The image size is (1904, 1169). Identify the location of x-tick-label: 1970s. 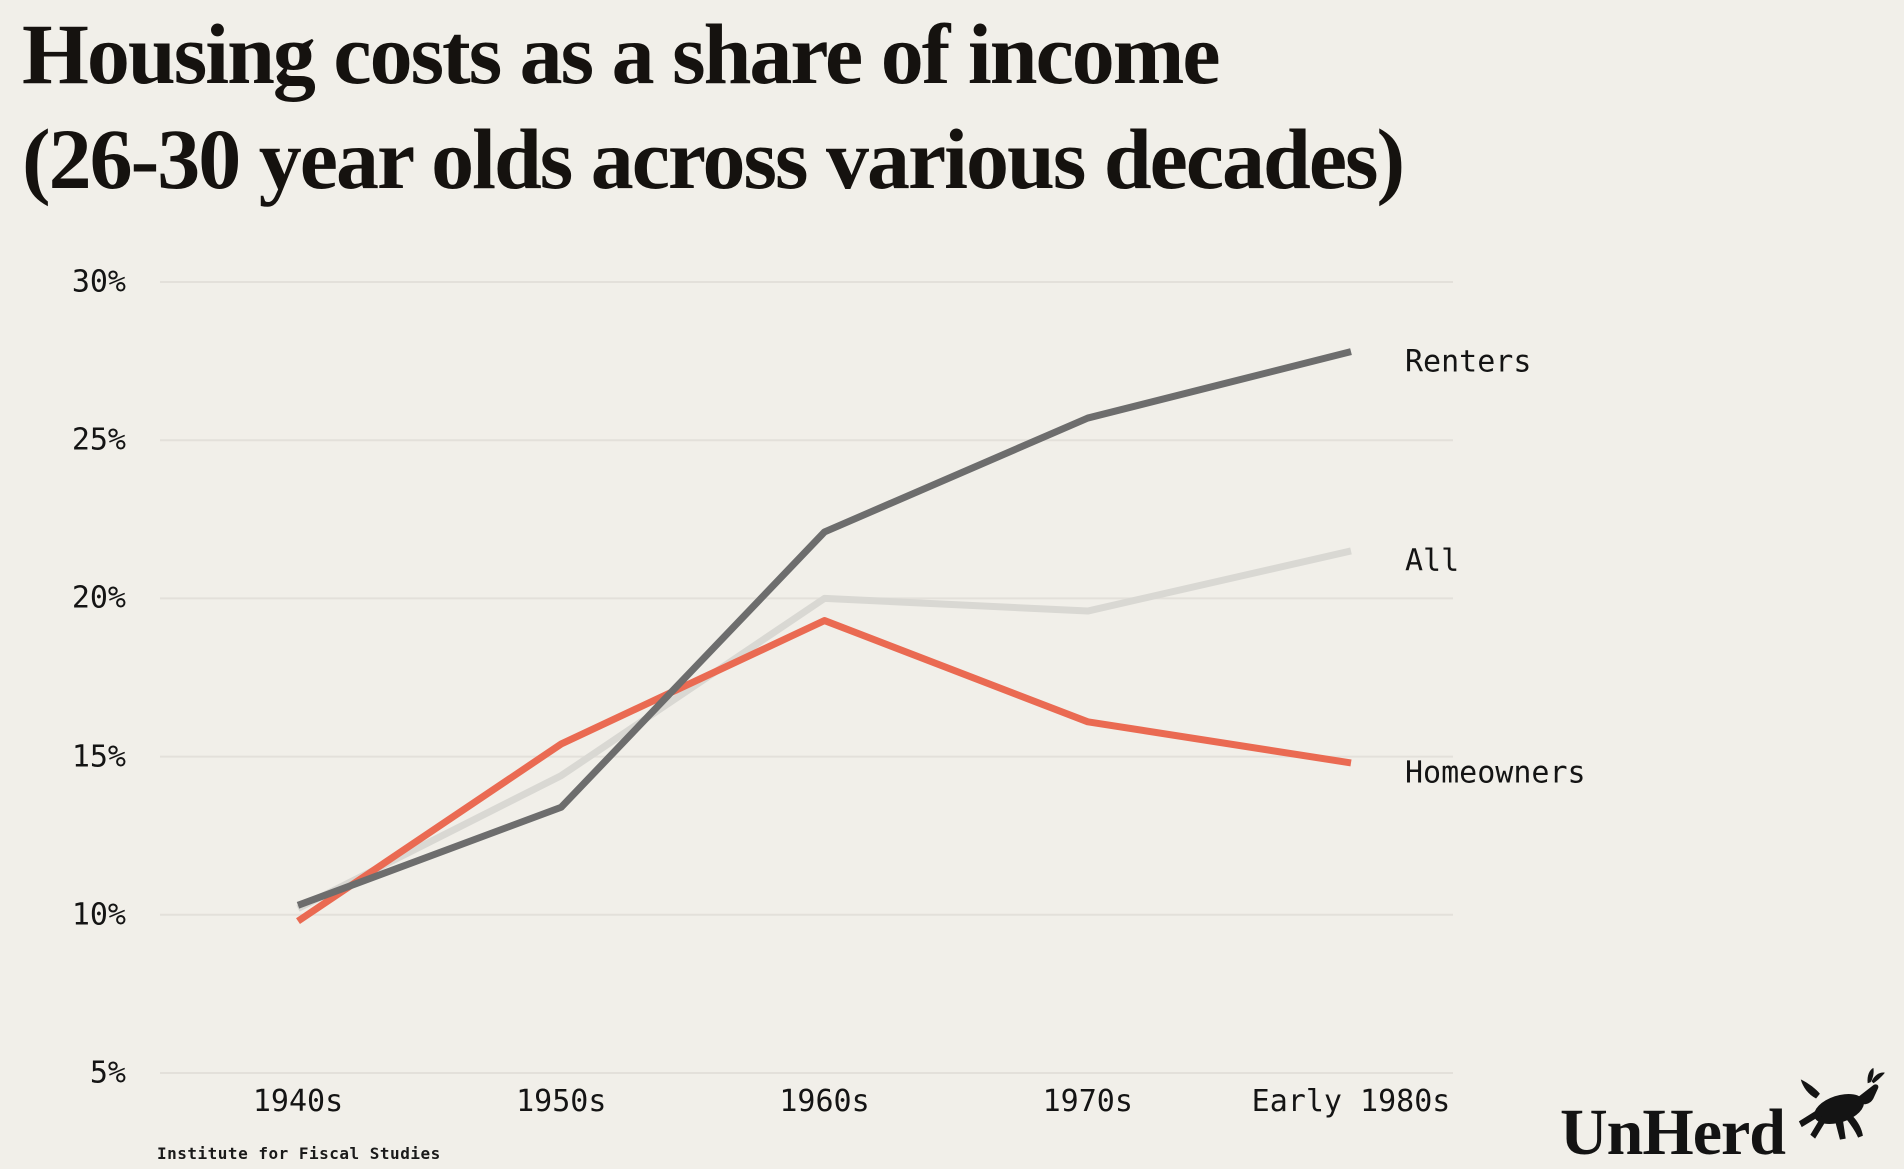
(1087, 1101).